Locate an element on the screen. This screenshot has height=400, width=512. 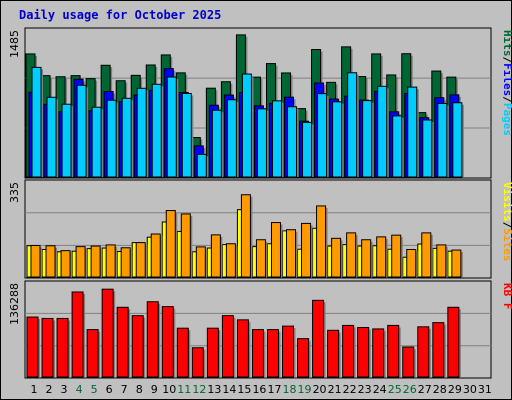
panel-hits_files_pages-side-legend: Hits/Files/Pages is located at coordinates (506, 83).